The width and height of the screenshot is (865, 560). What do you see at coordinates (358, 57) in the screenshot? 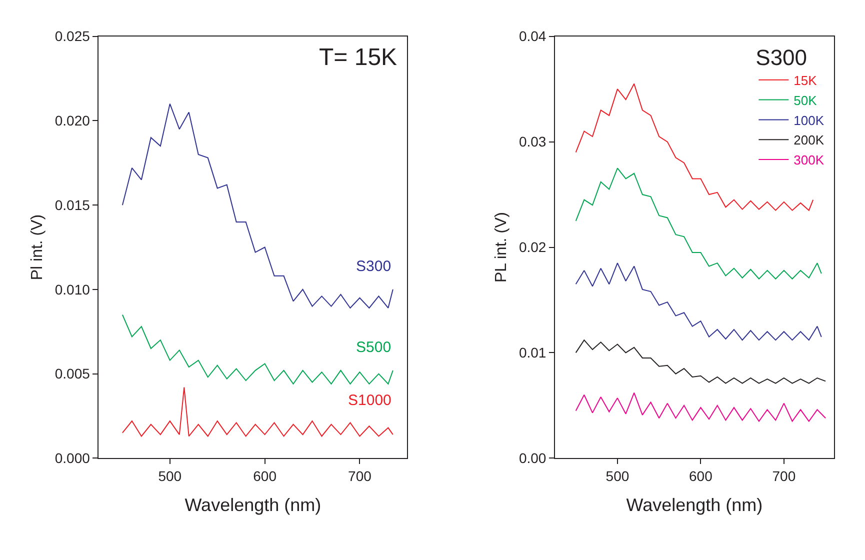
I see `annotation: T= 15K` at bounding box center [358, 57].